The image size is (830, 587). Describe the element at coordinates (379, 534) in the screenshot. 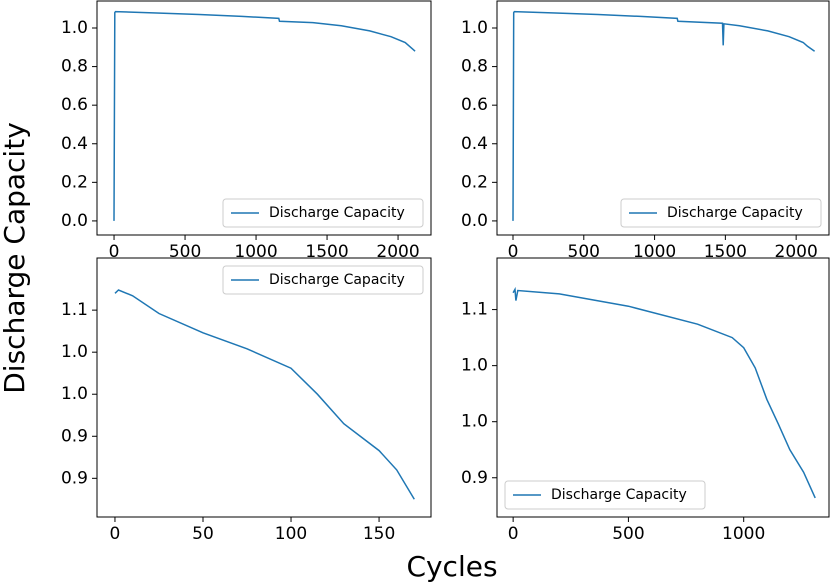

I see `x-tick-label: 150` at that location.